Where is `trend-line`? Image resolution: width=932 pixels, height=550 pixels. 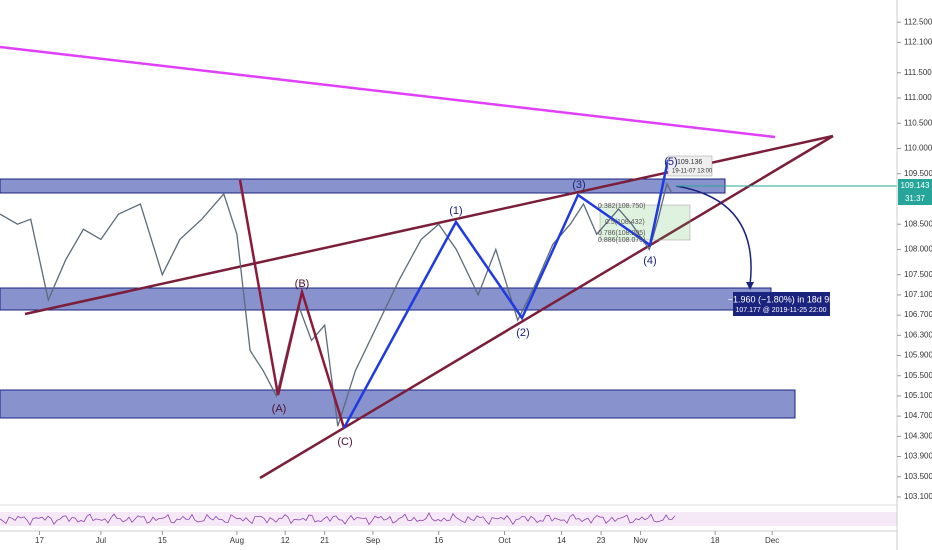 trend-line is located at coordinates (388, 92).